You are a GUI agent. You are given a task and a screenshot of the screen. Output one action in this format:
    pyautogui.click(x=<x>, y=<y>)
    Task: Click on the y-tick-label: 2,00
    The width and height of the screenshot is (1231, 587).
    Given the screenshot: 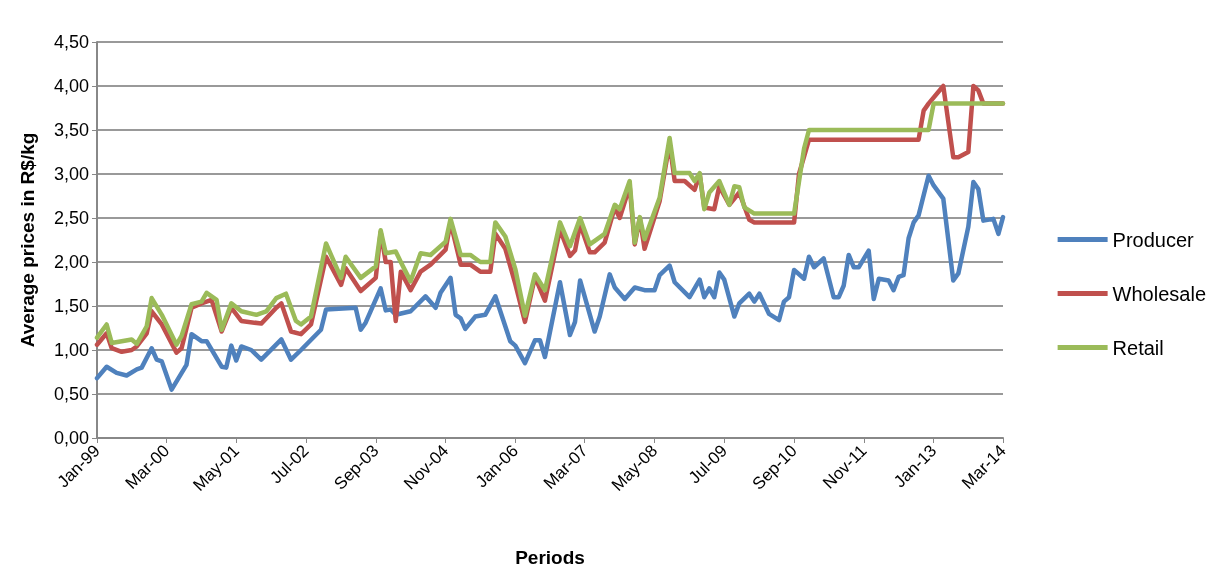 What is the action you would take?
    pyautogui.click(x=71, y=262)
    